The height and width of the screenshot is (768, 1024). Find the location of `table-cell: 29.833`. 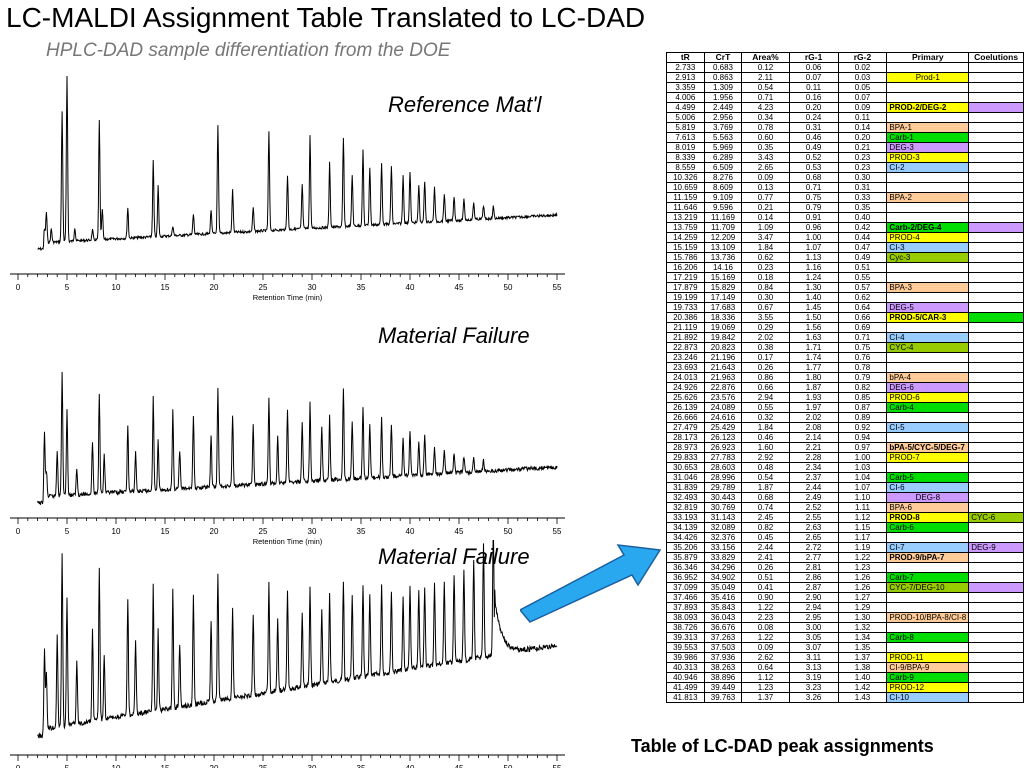

table-cell: 29.833 is located at coordinates (685, 457).